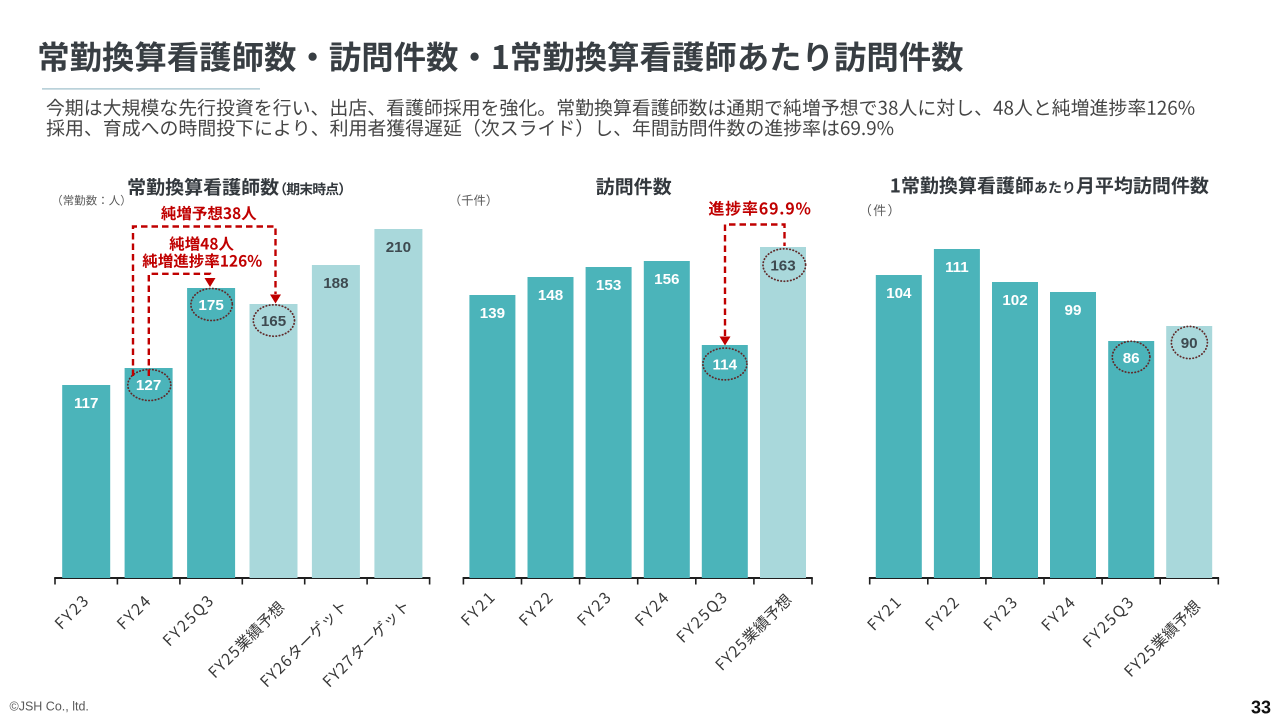 The height and width of the screenshot is (725, 1280). I want to click on svg-text: 86, so click(1131, 358).